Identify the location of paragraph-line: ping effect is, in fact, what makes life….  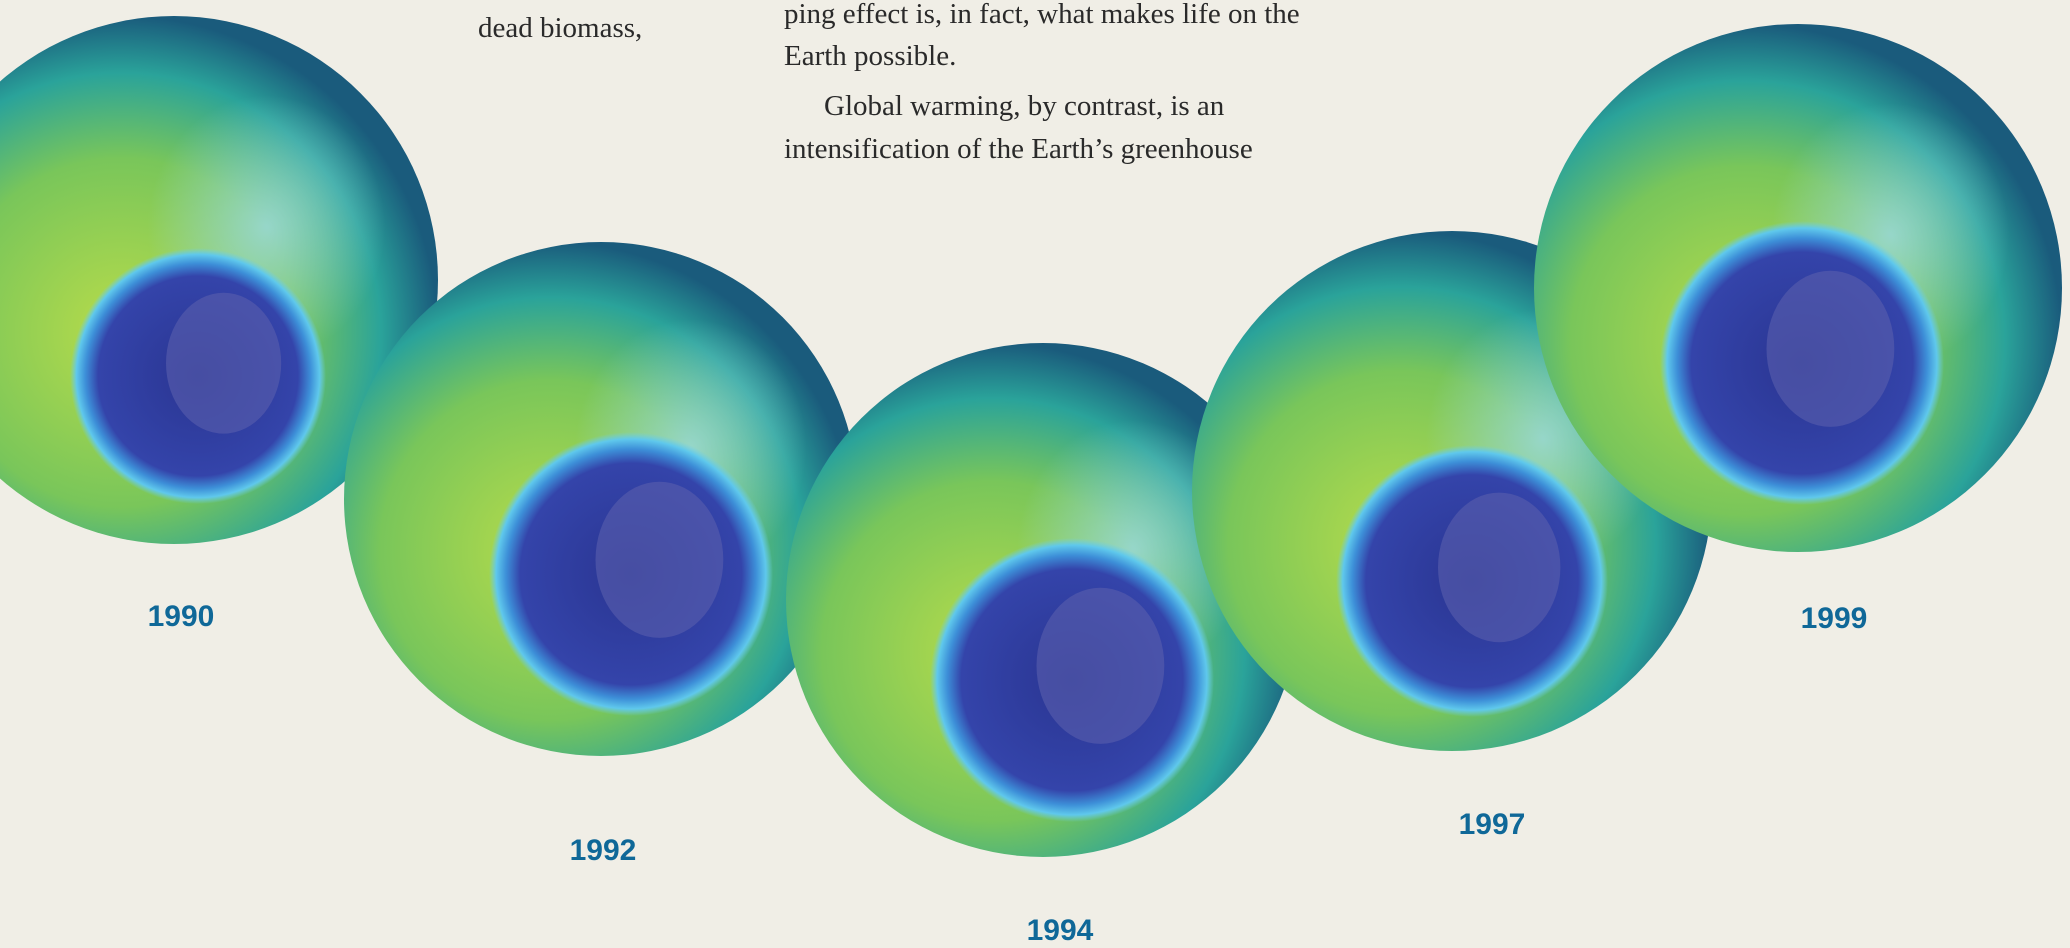
(1042, 15).